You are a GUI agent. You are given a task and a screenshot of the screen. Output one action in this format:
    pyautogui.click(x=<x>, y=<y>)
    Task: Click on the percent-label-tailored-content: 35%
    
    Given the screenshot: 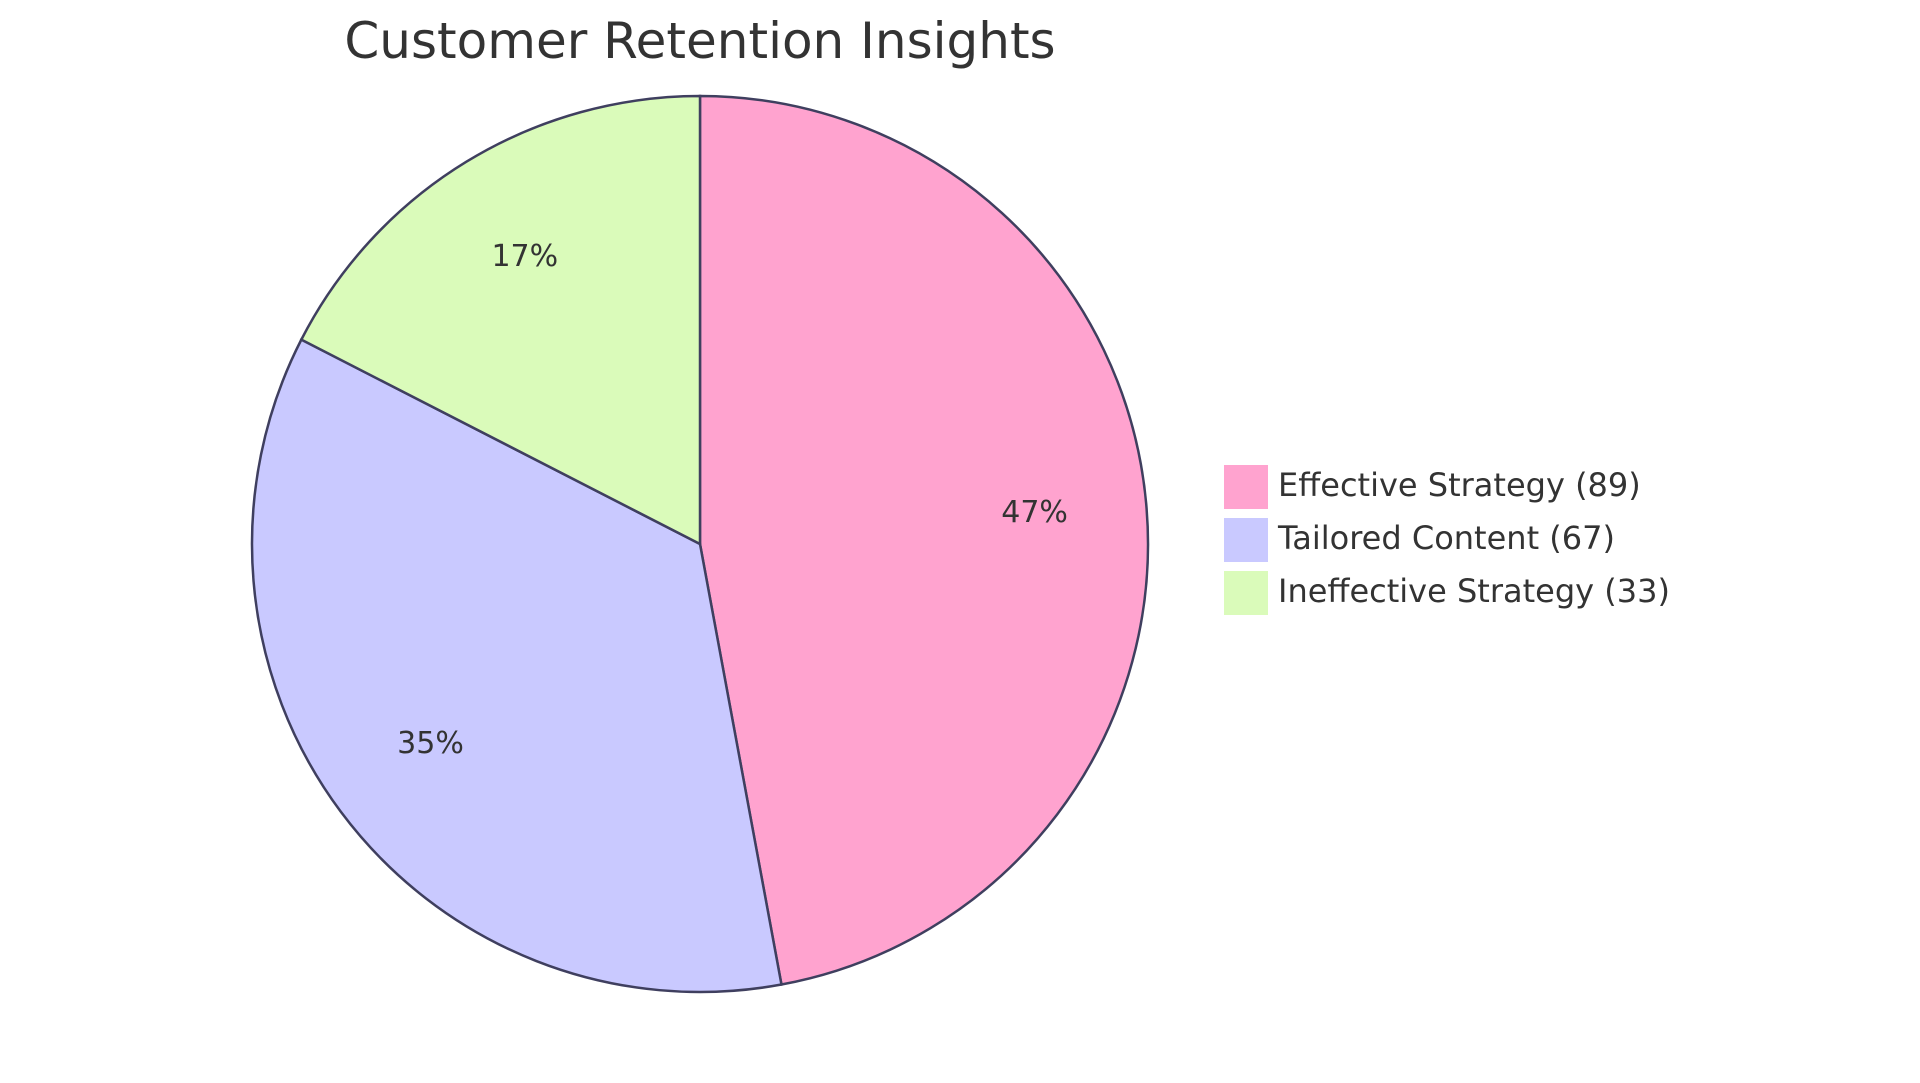 What is the action you would take?
    pyautogui.click(x=430, y=743)
    